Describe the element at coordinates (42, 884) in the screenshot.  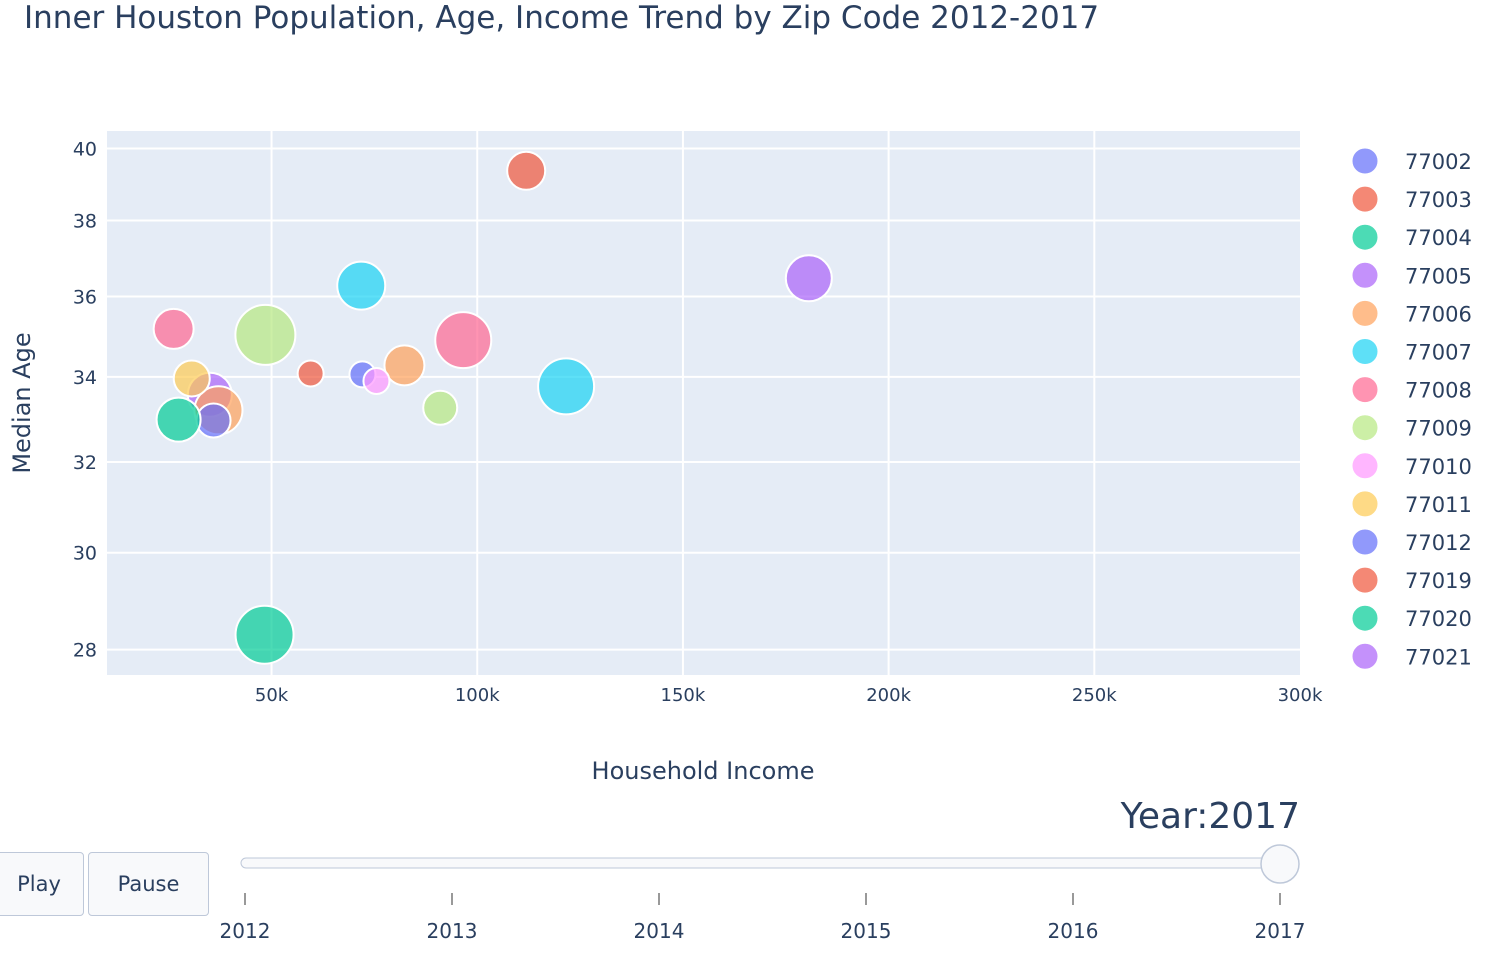
I see `play-button: Play` at that location.